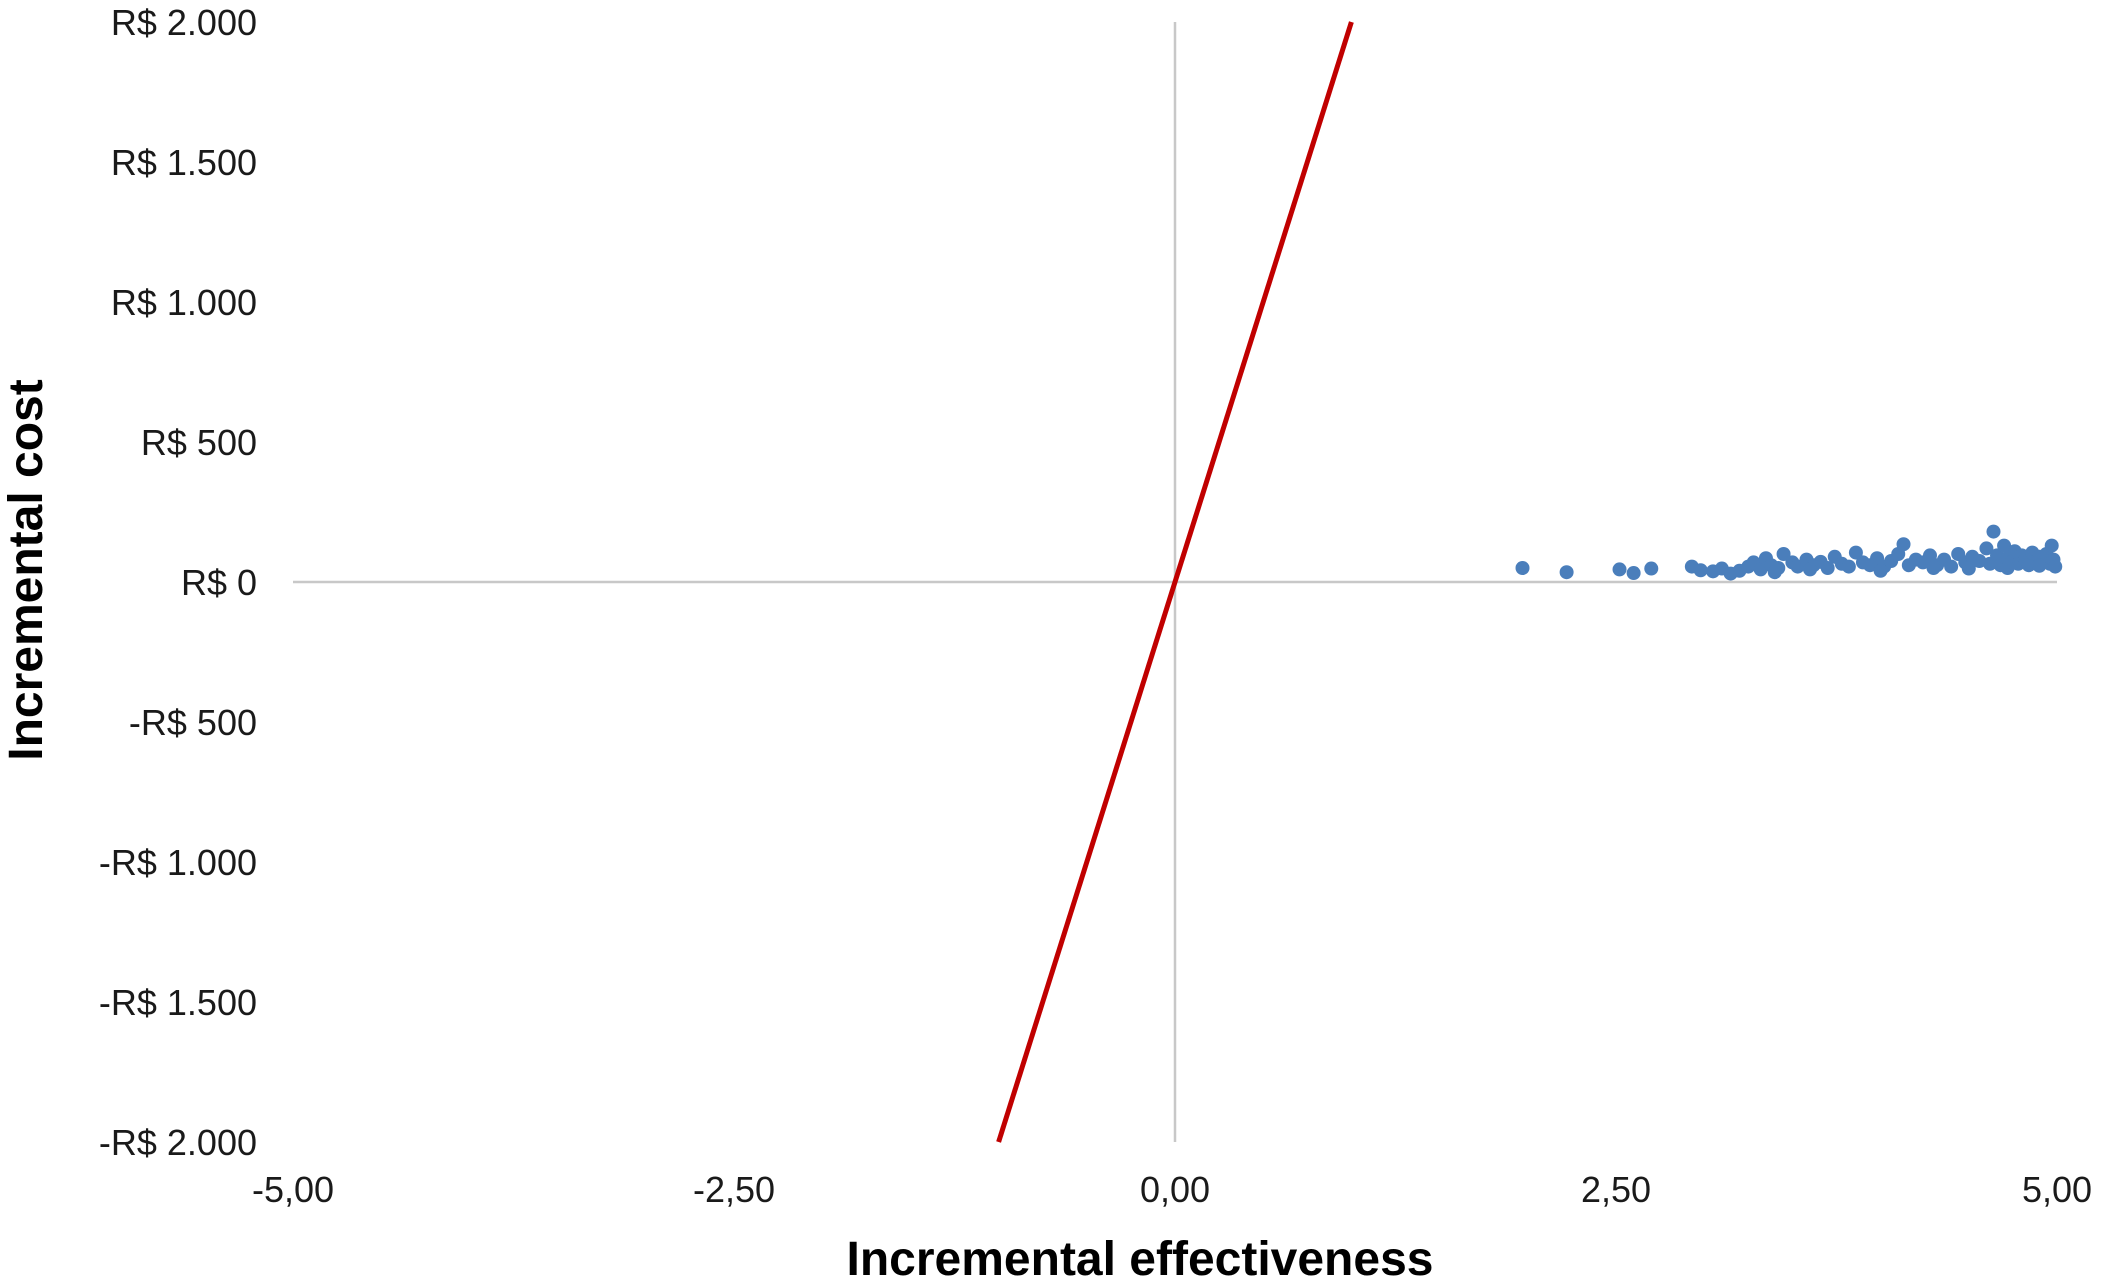 Image resolution: width=2102 pixels, height=1288 pixels. What do you see at coordinates (193, 722) in the screenshot?
I see `y-tick-label: -R$ 500` at bounding box center [193, 722].